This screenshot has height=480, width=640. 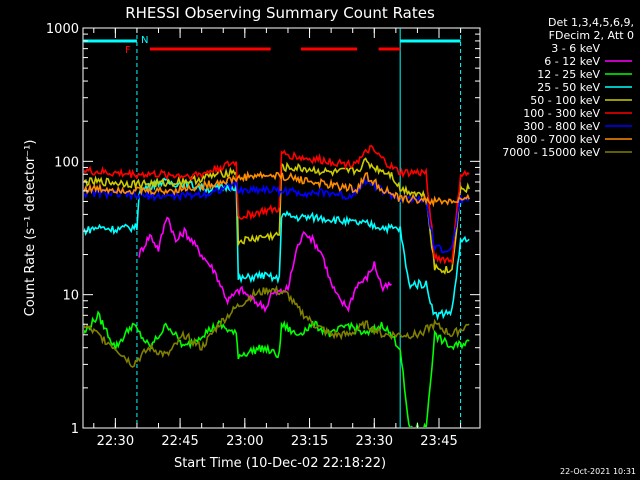 What do you see at coordinates (115, 441) in the screenshot?
I see `x-tick-label: 22:30` at bounding box center [115, 441].